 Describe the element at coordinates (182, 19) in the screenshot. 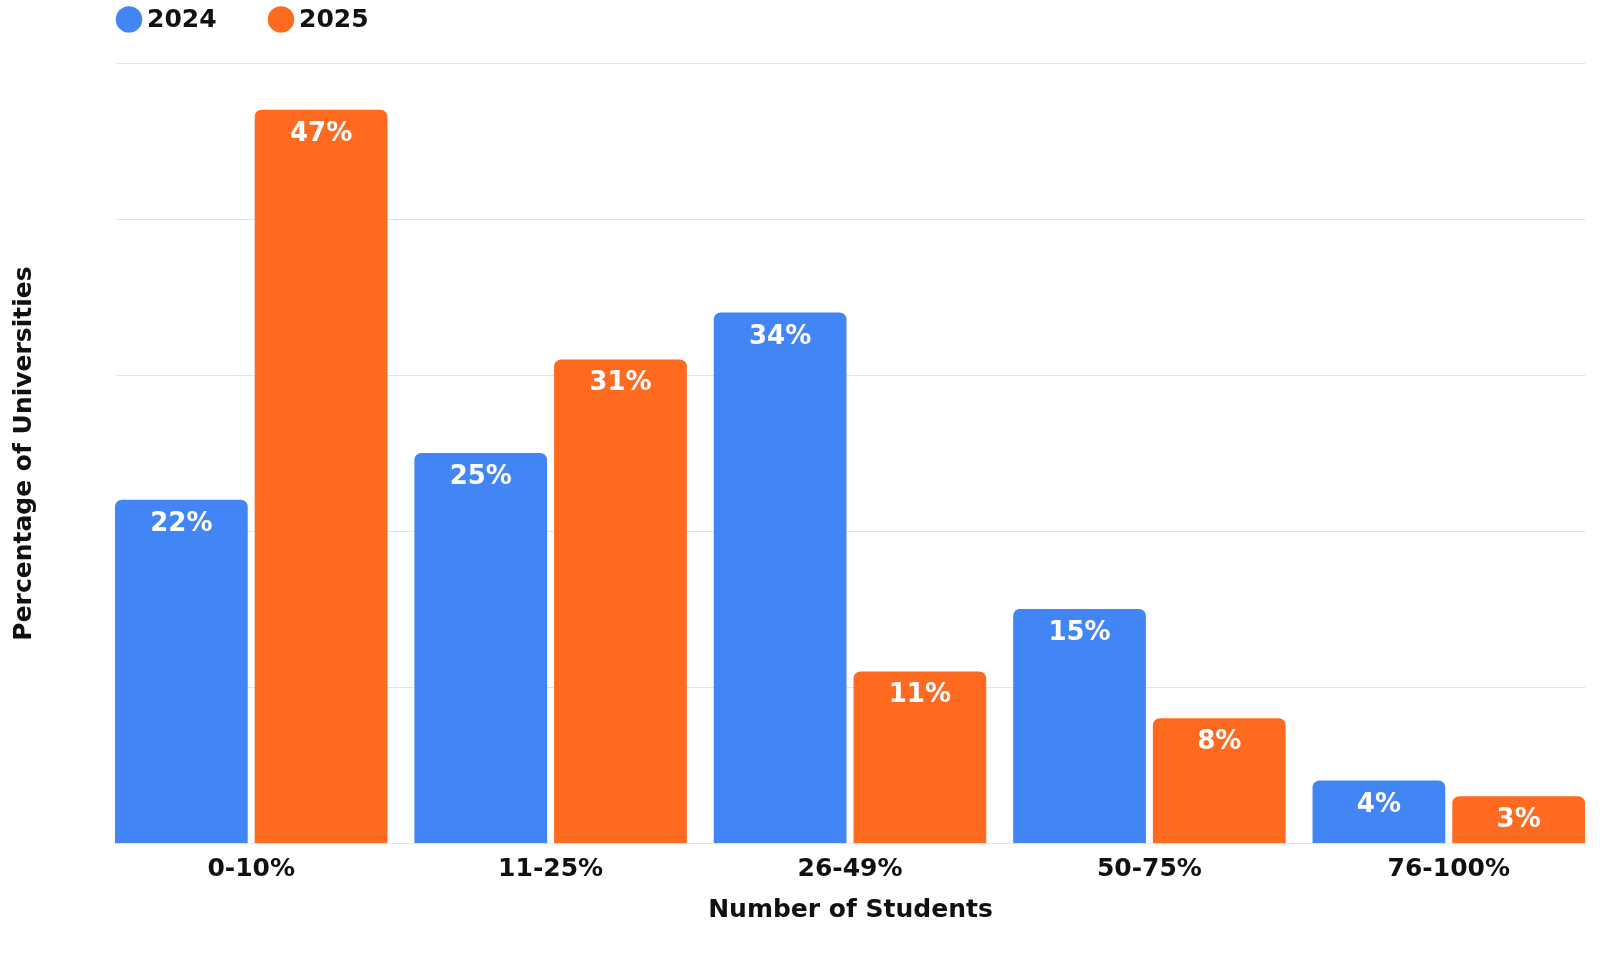

I see `legend-label: 2024` at that location.